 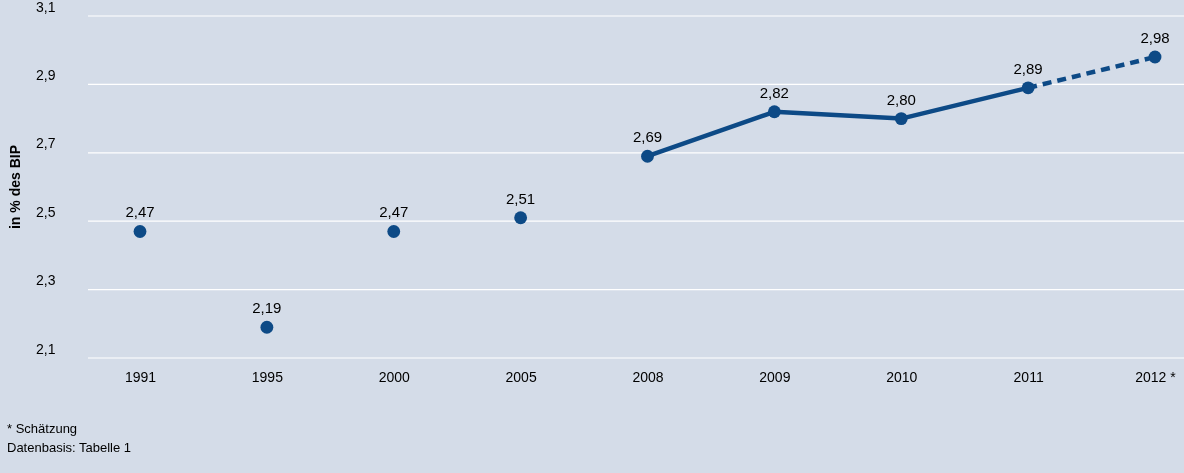 I want to click on data-label: 2,82, so click(x=774, y=92).